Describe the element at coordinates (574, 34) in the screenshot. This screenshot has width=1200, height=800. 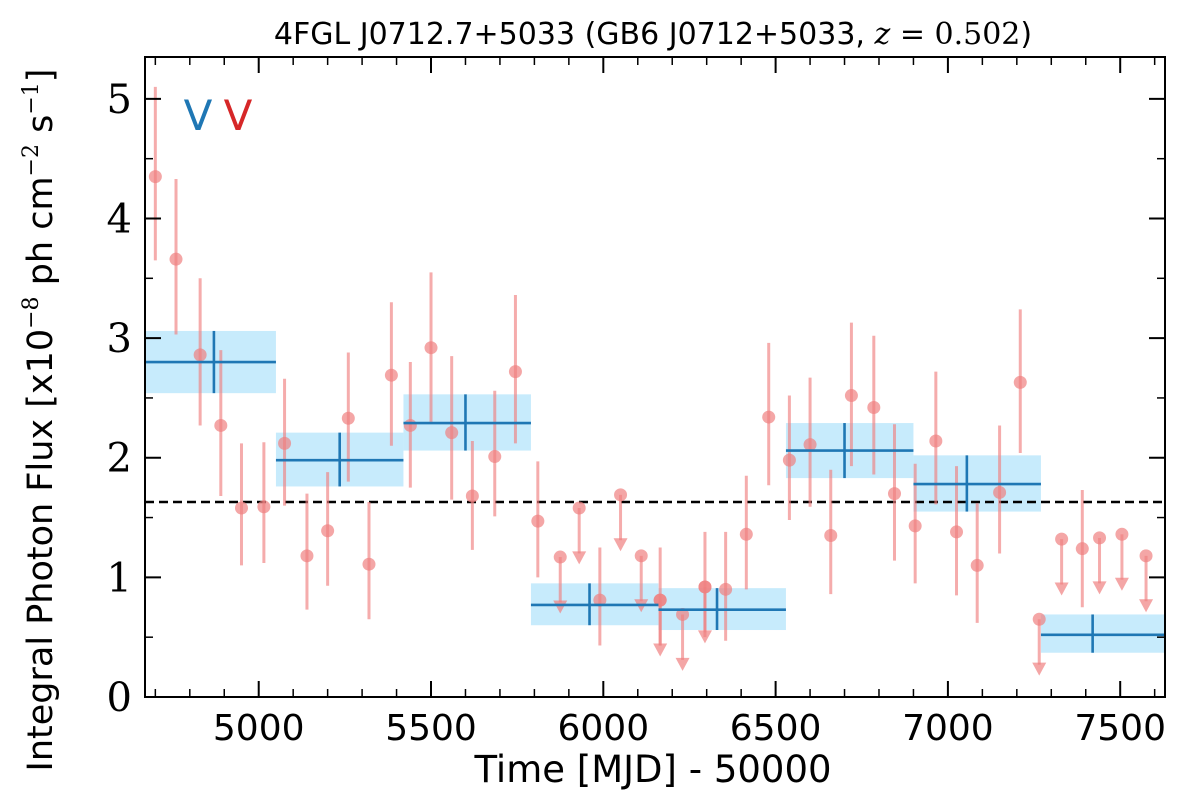
I see `chart-title-main: 4FGL J0712.7+5033 (GB6 J0712+5033,` at that location.